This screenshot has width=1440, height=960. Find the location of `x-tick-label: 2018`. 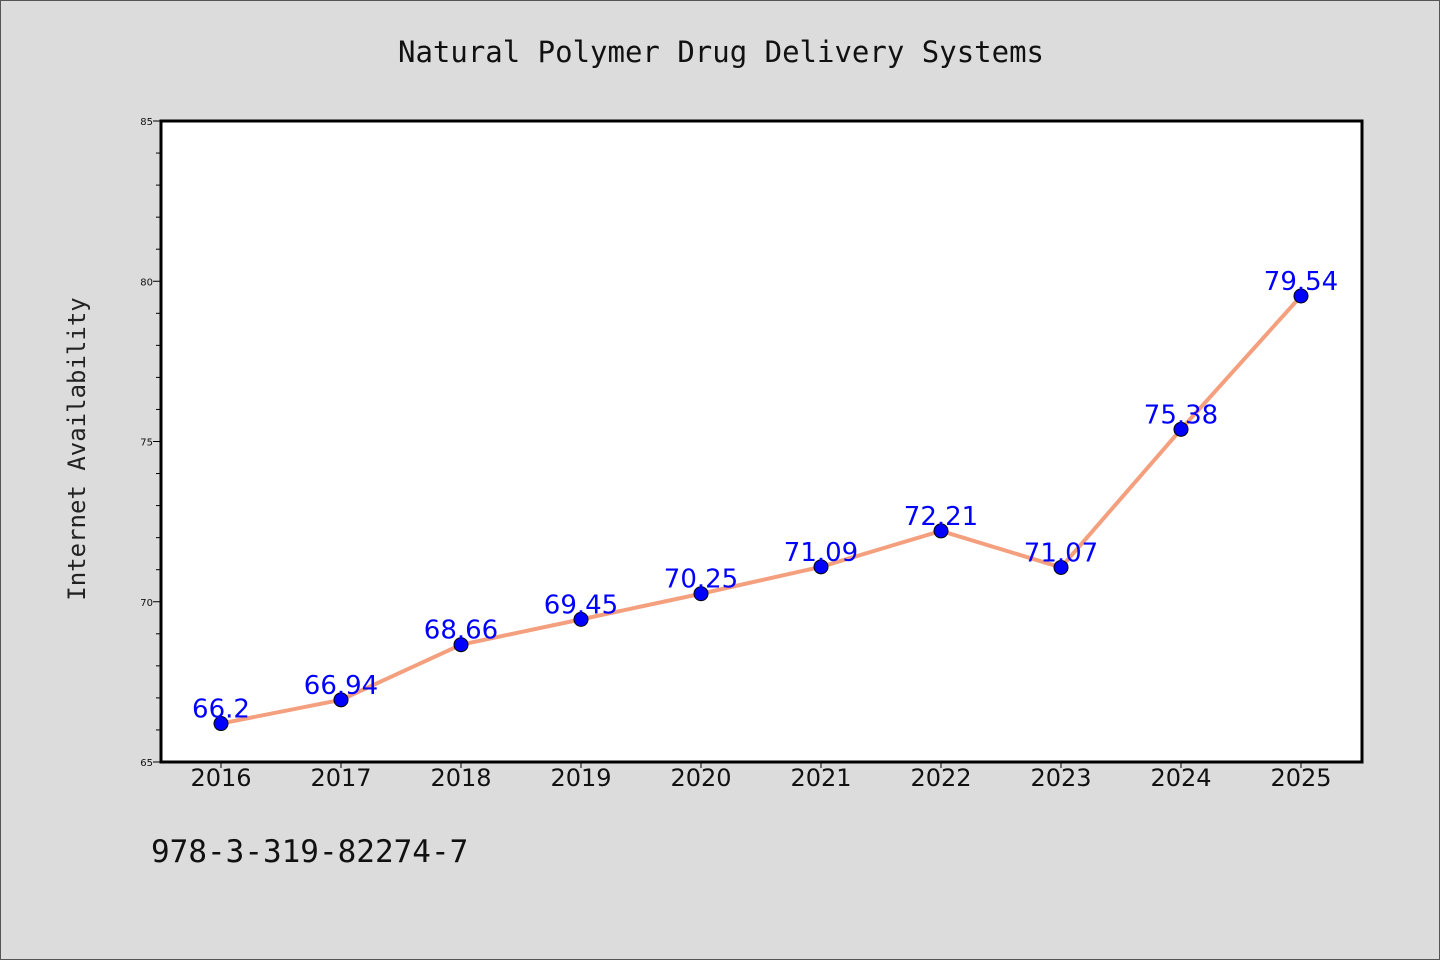

x-tick-label: 2018 is located at coordinates (460, 778).